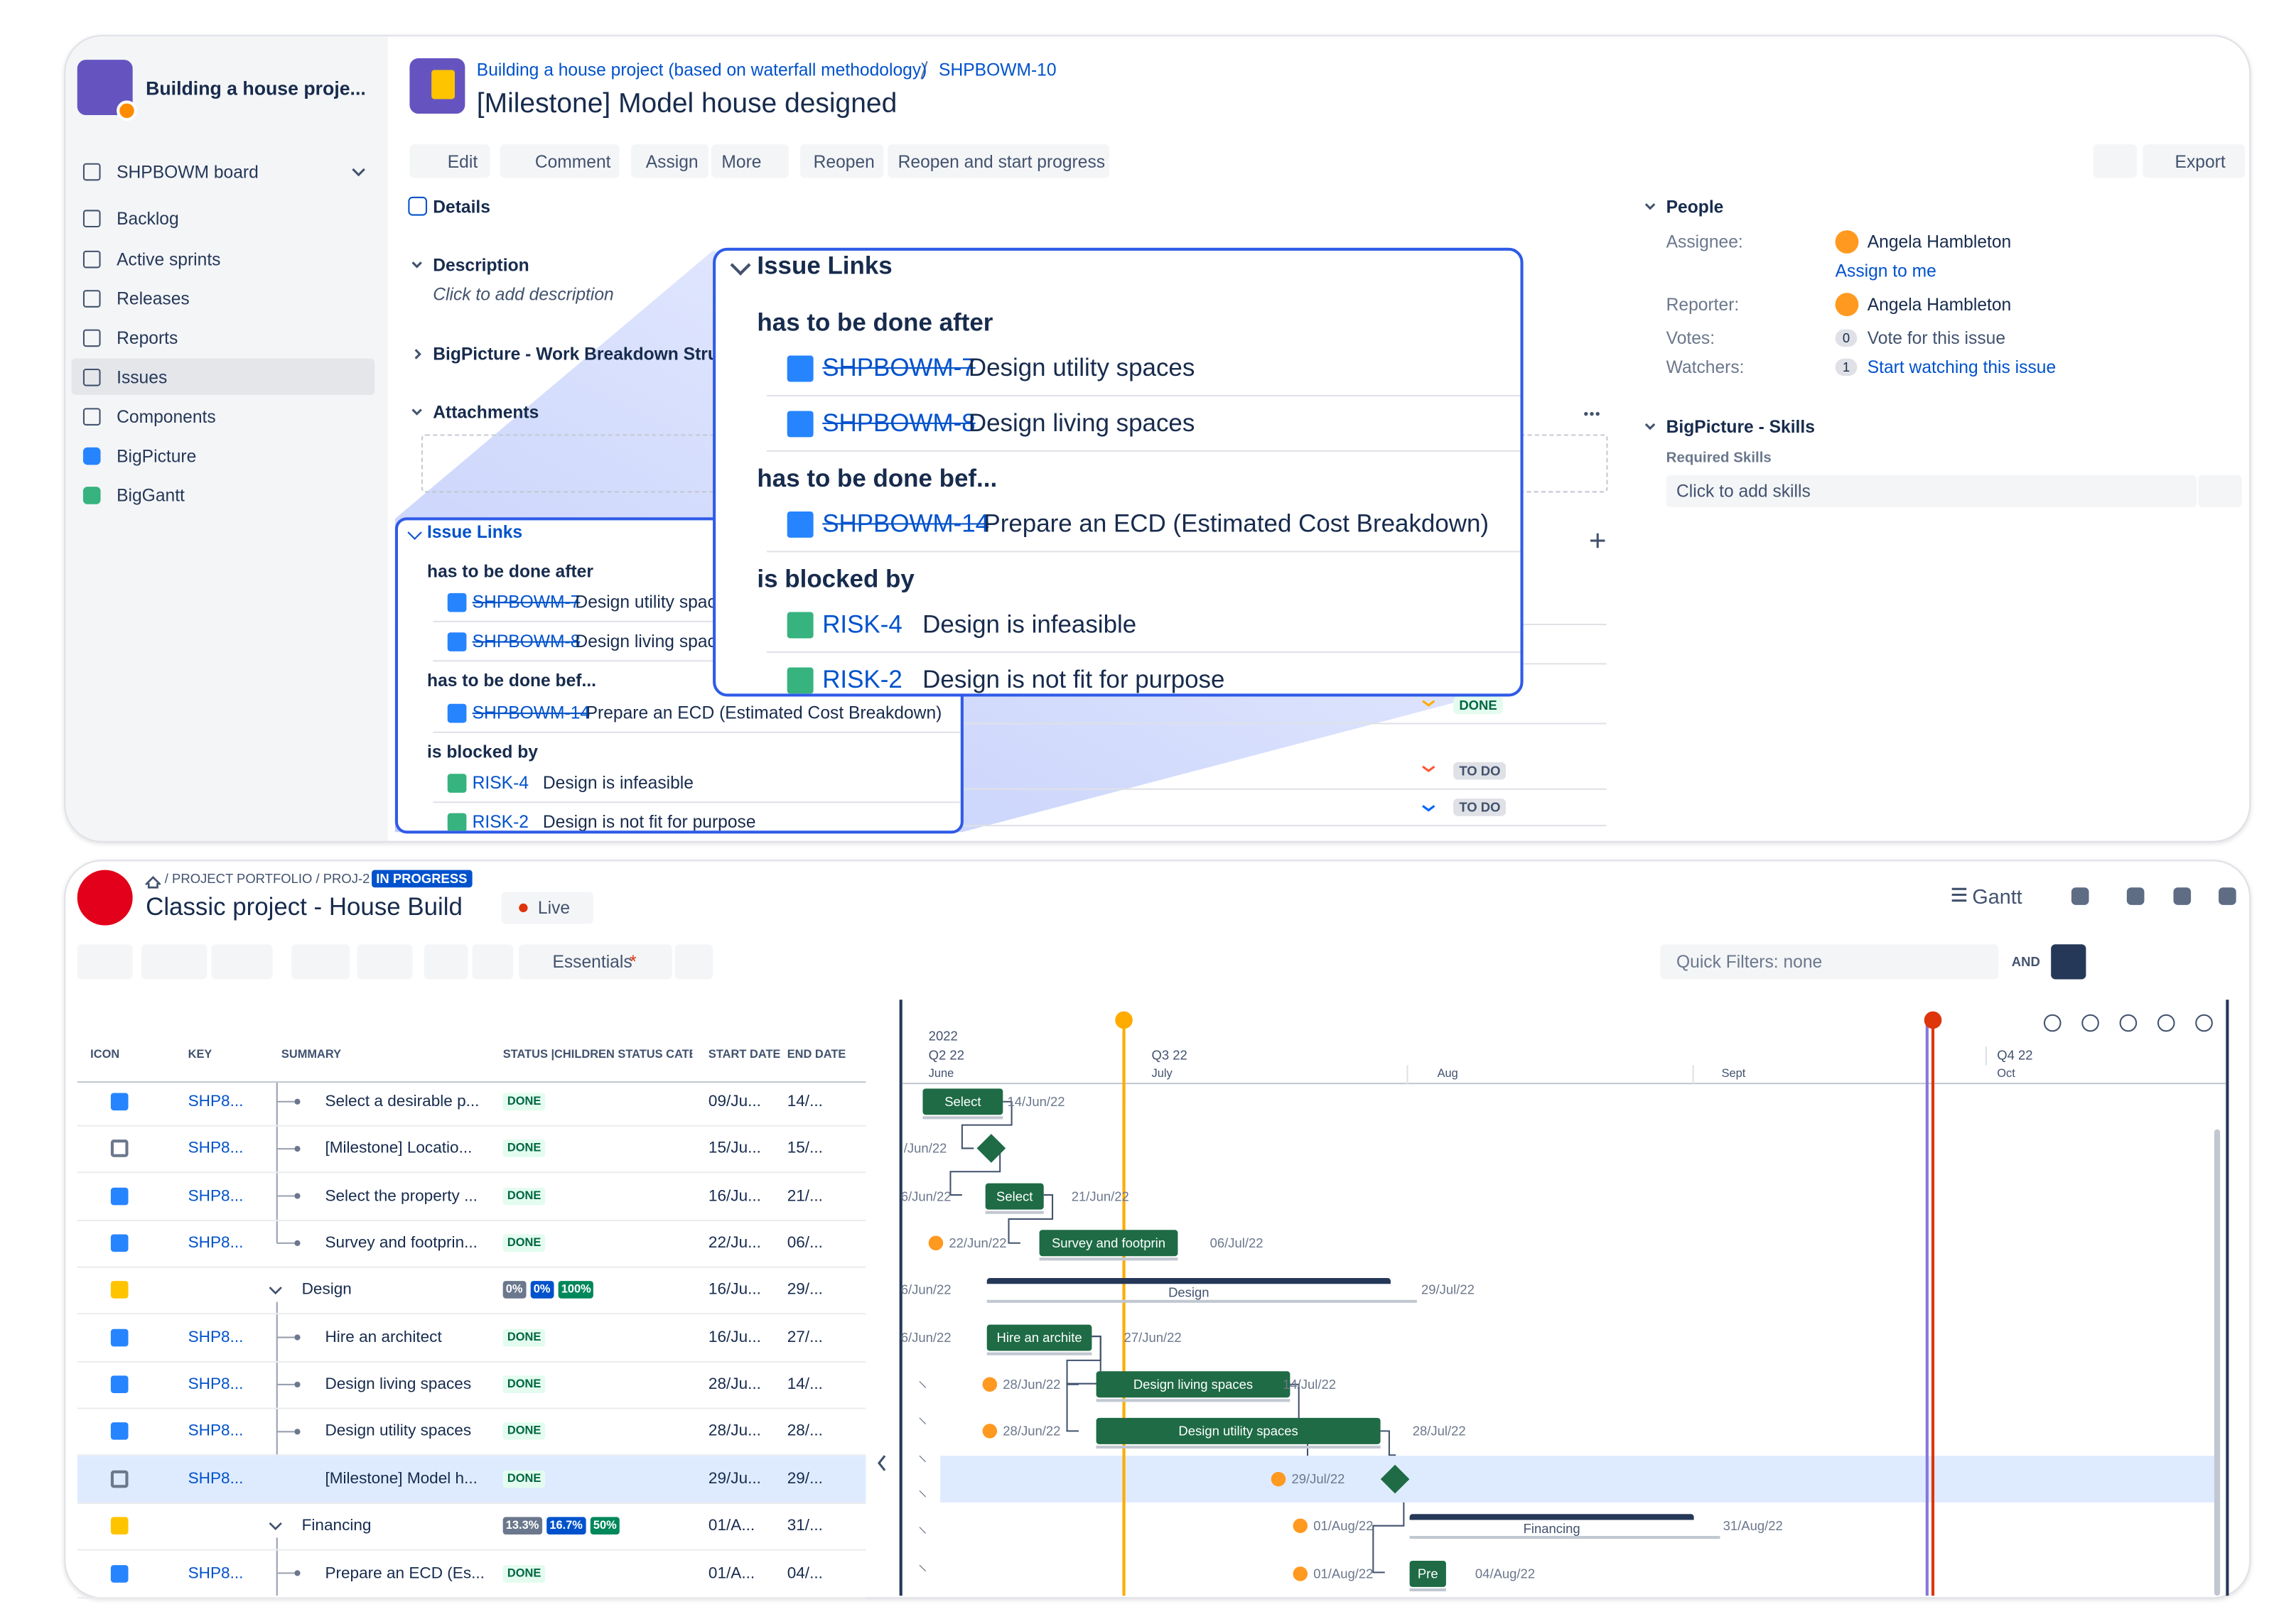 This screenshot has height=1624, width=2274. Describe the element at coordinates (1081, 367) in the screenshot. I see `link-summary: Design utility spaces` at that location.